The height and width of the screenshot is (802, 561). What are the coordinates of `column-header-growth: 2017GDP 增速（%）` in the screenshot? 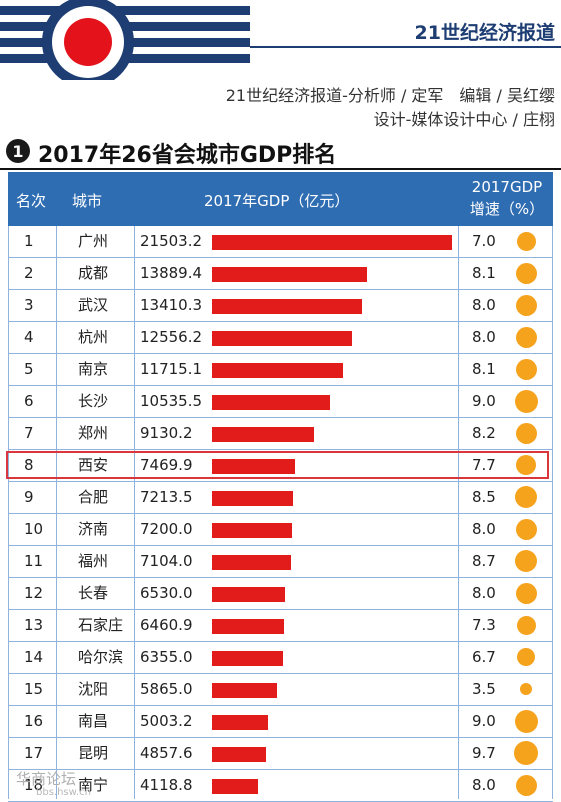 It's located at (507, 198).